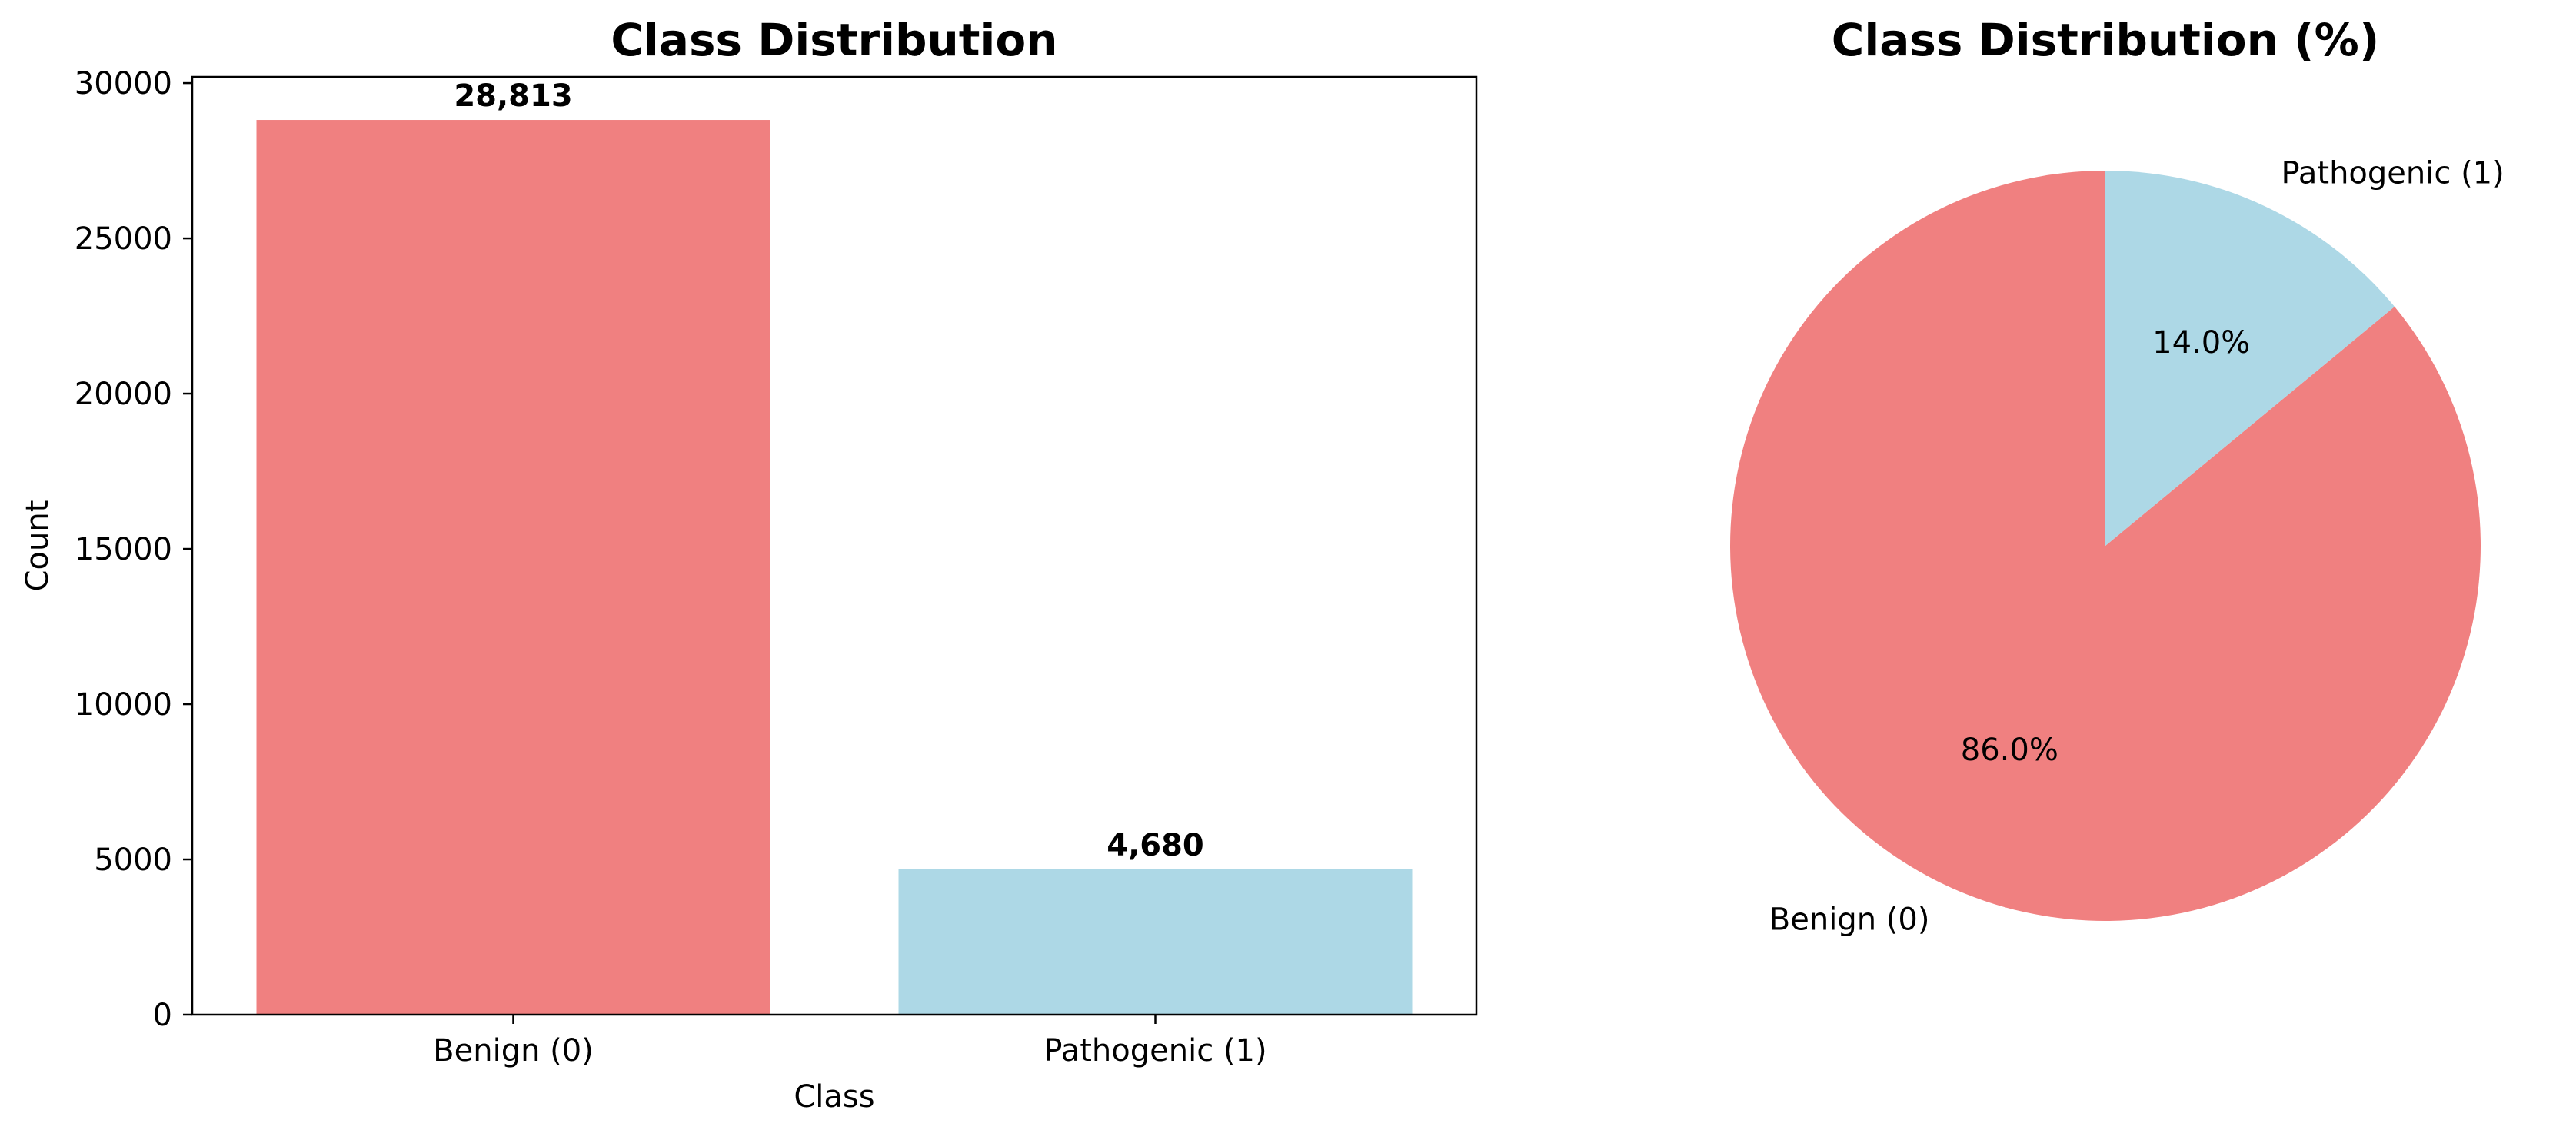 This screenshot has height=1130, width=2576. What do you see at coordinates (124, 394) in the screenshot?
I see `y-tick-label-20000: 20000` at bounding box center [124, 394].